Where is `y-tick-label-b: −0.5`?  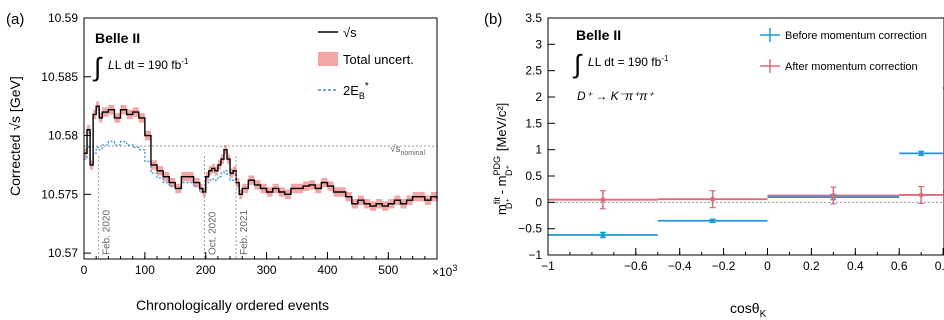
y-tick-label-b: −0.5 is located at coordinates (530, 229).